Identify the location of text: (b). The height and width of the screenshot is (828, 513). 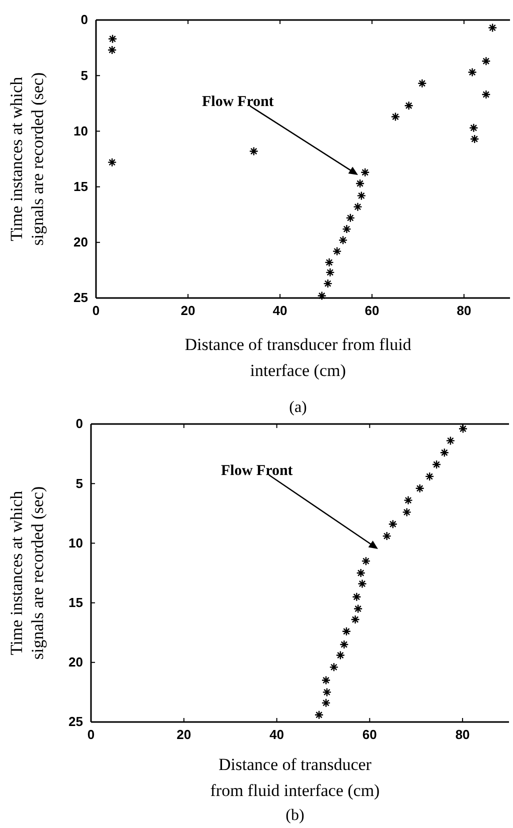
(295, 815).